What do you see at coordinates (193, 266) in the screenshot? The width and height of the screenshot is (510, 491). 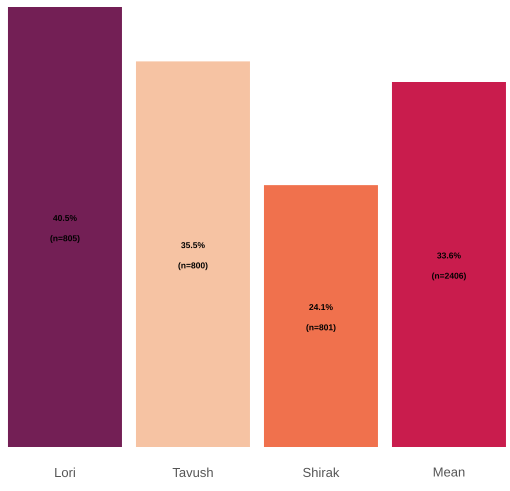 I see `annotation: (n=800)` at bounding box center [193, 266].